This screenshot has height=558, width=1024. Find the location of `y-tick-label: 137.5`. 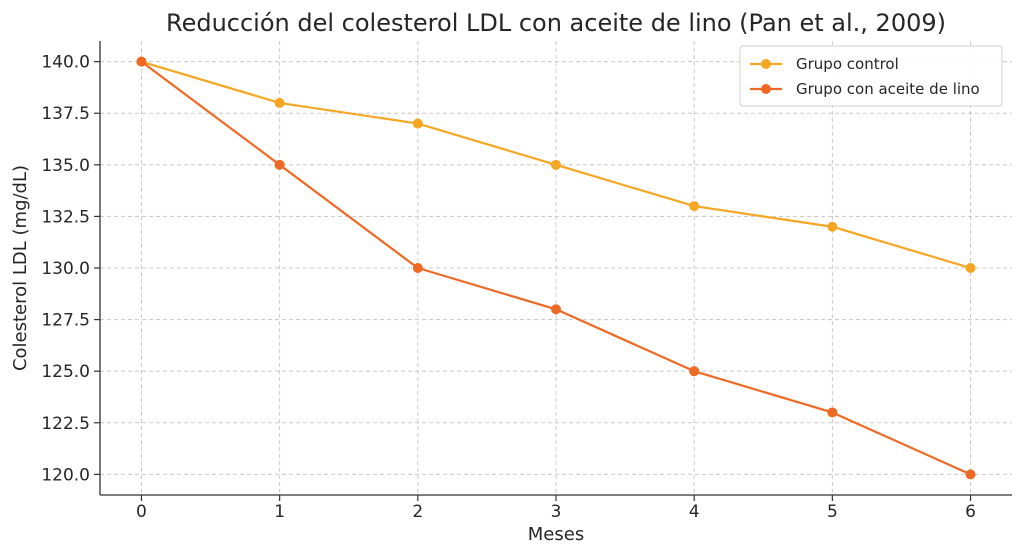

y-tick-label: 137.5 is located at coordinates (65, 114).